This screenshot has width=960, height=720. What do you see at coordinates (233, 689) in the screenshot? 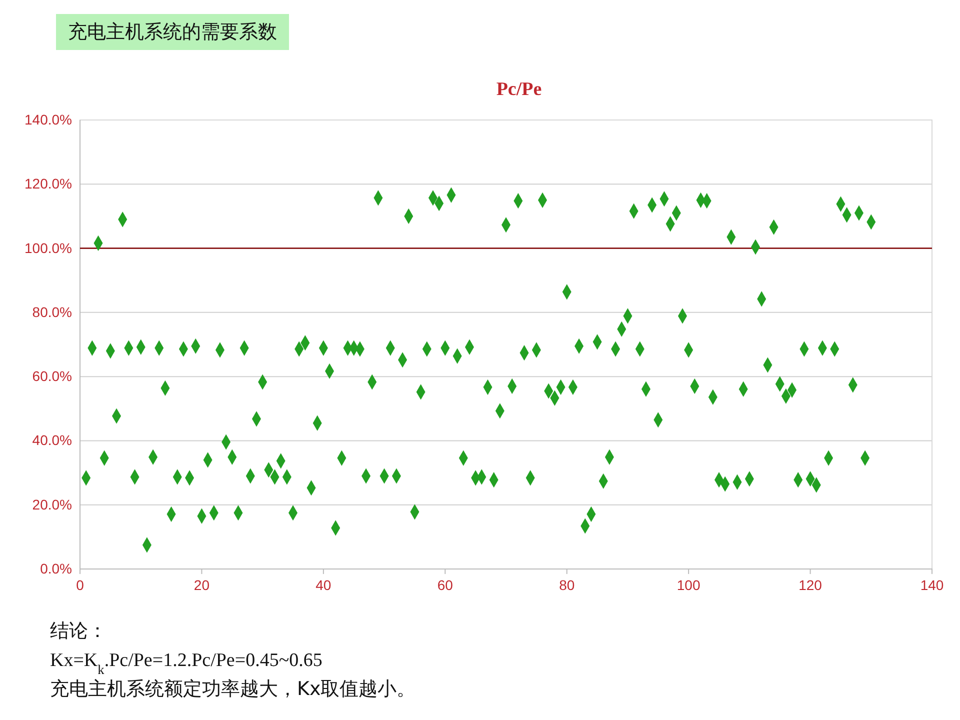
I see `text: 充电主机系统额定功率越大，Kx取值越小。` at bounding box center [233, 689].